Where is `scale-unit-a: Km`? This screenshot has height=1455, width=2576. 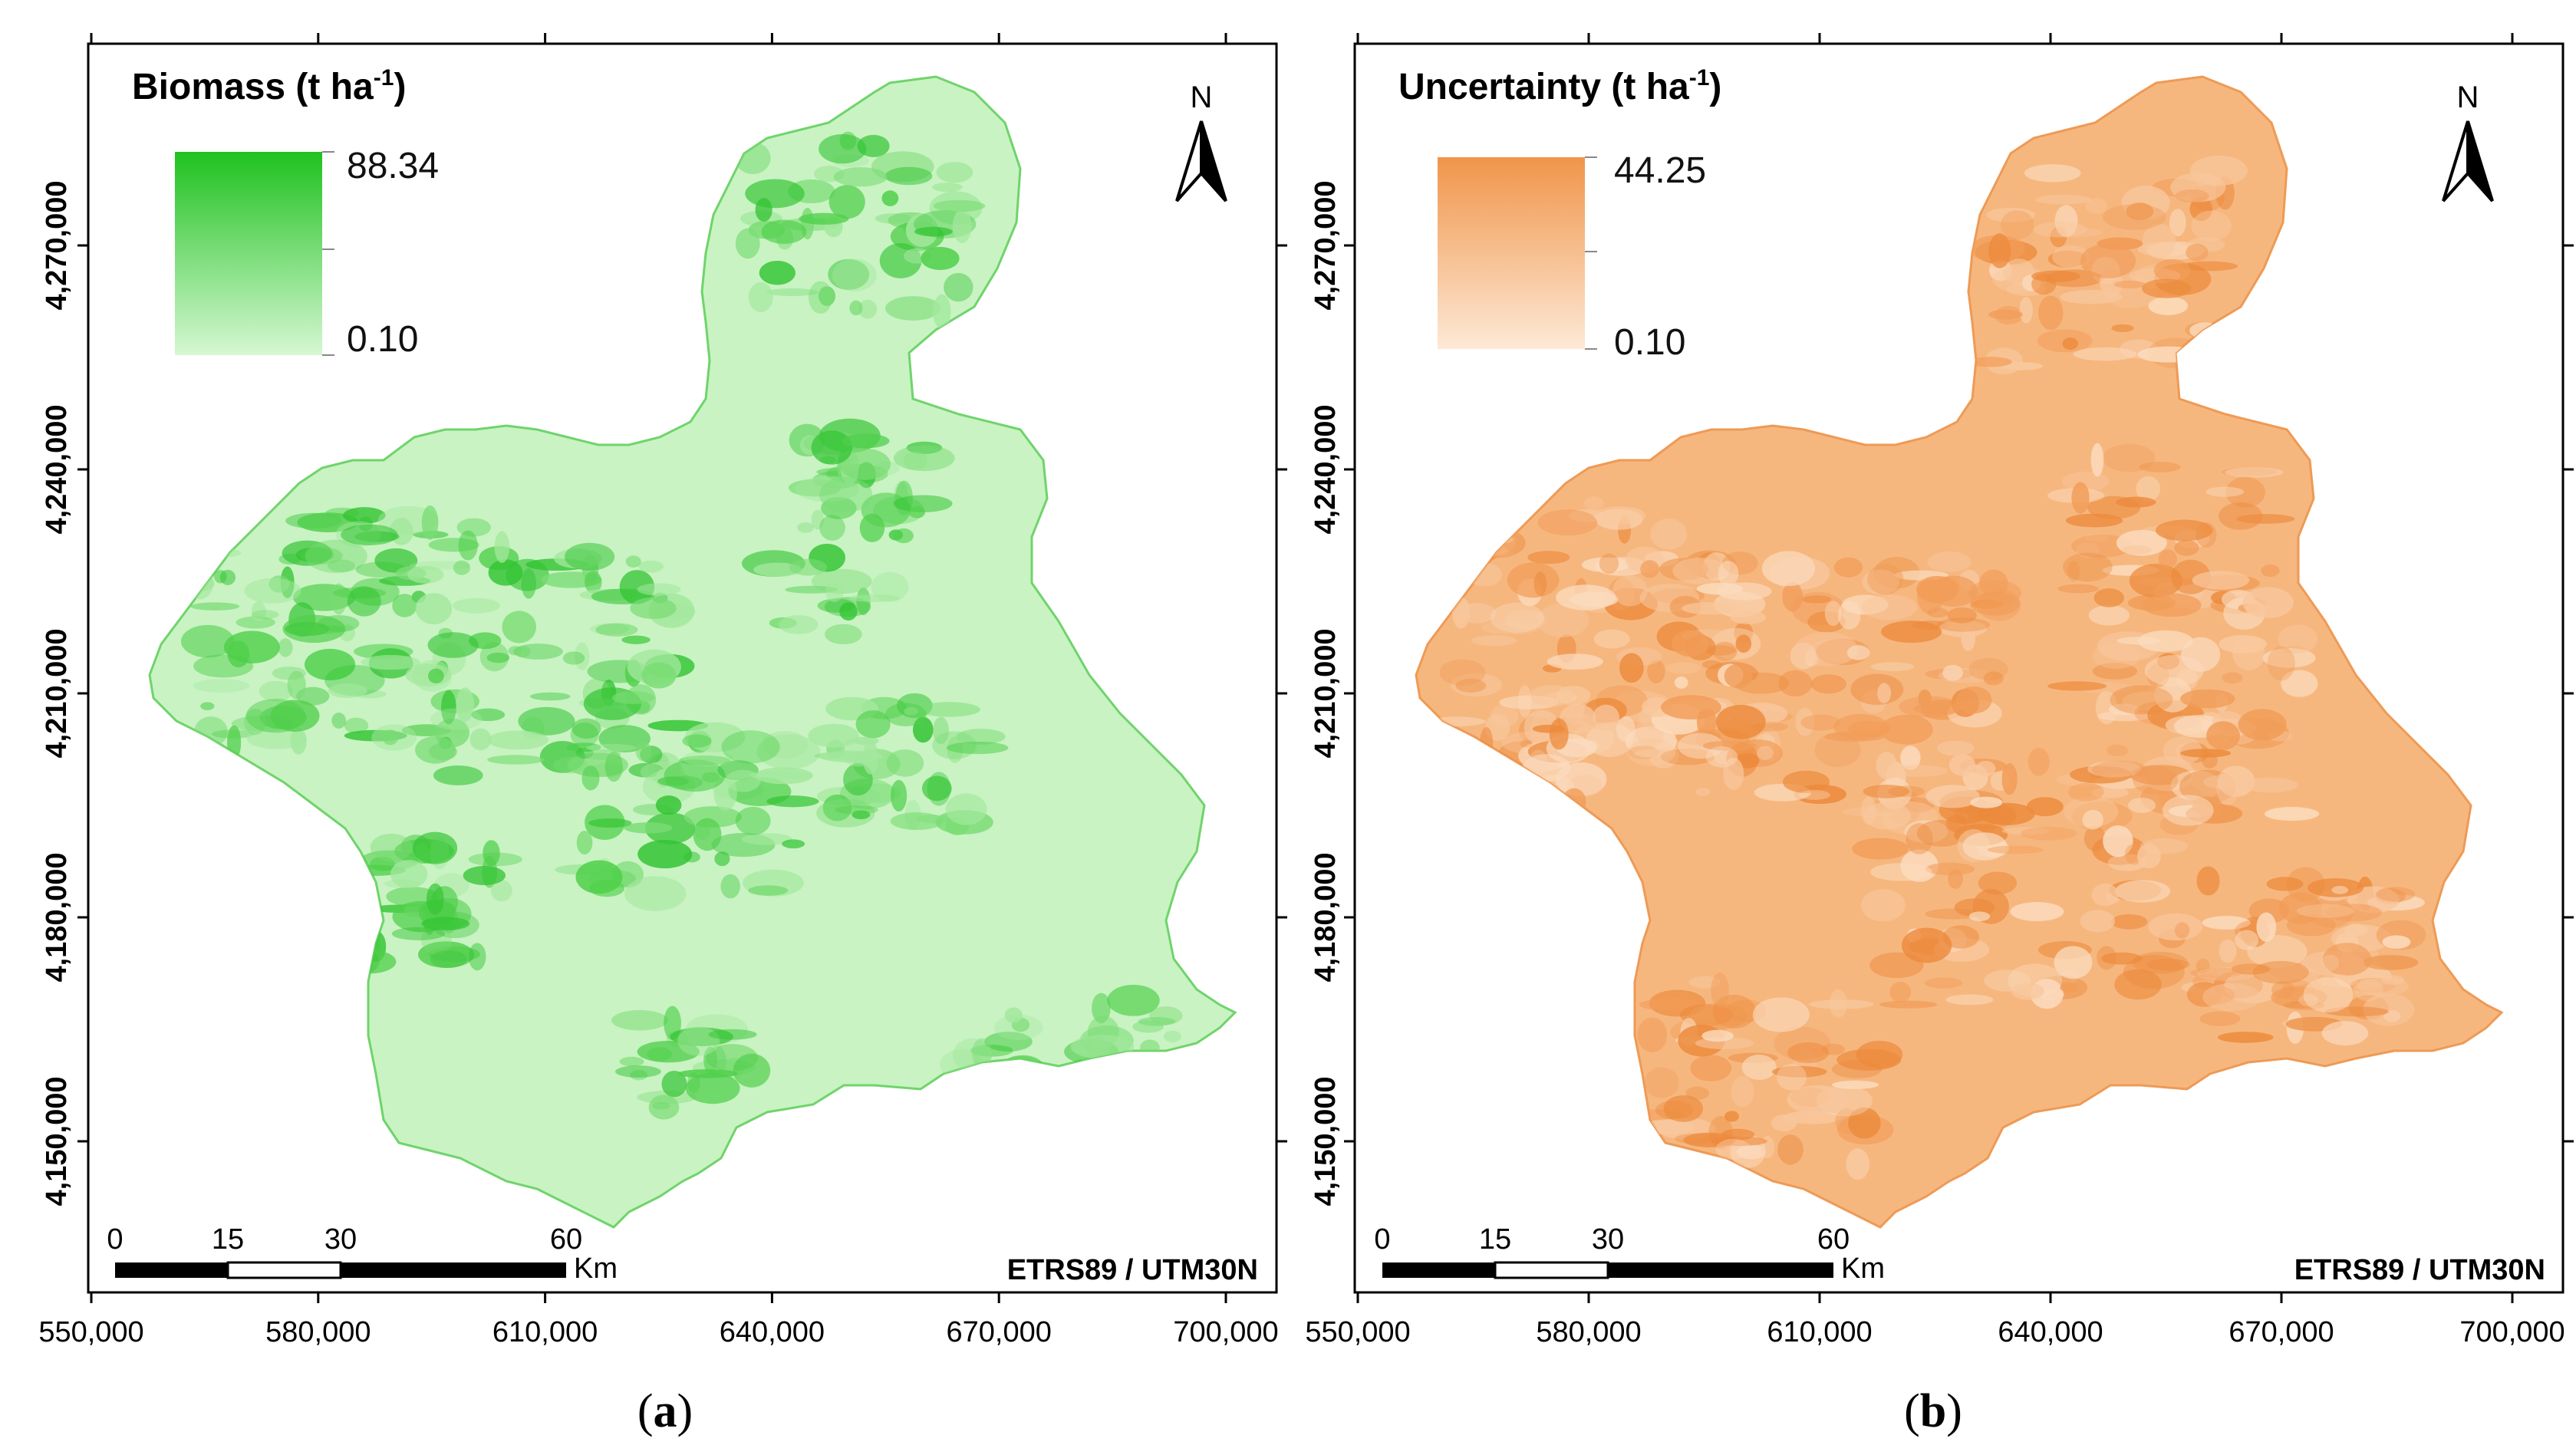 scale-unit-a: Km is located at coordinates (596, 1269).